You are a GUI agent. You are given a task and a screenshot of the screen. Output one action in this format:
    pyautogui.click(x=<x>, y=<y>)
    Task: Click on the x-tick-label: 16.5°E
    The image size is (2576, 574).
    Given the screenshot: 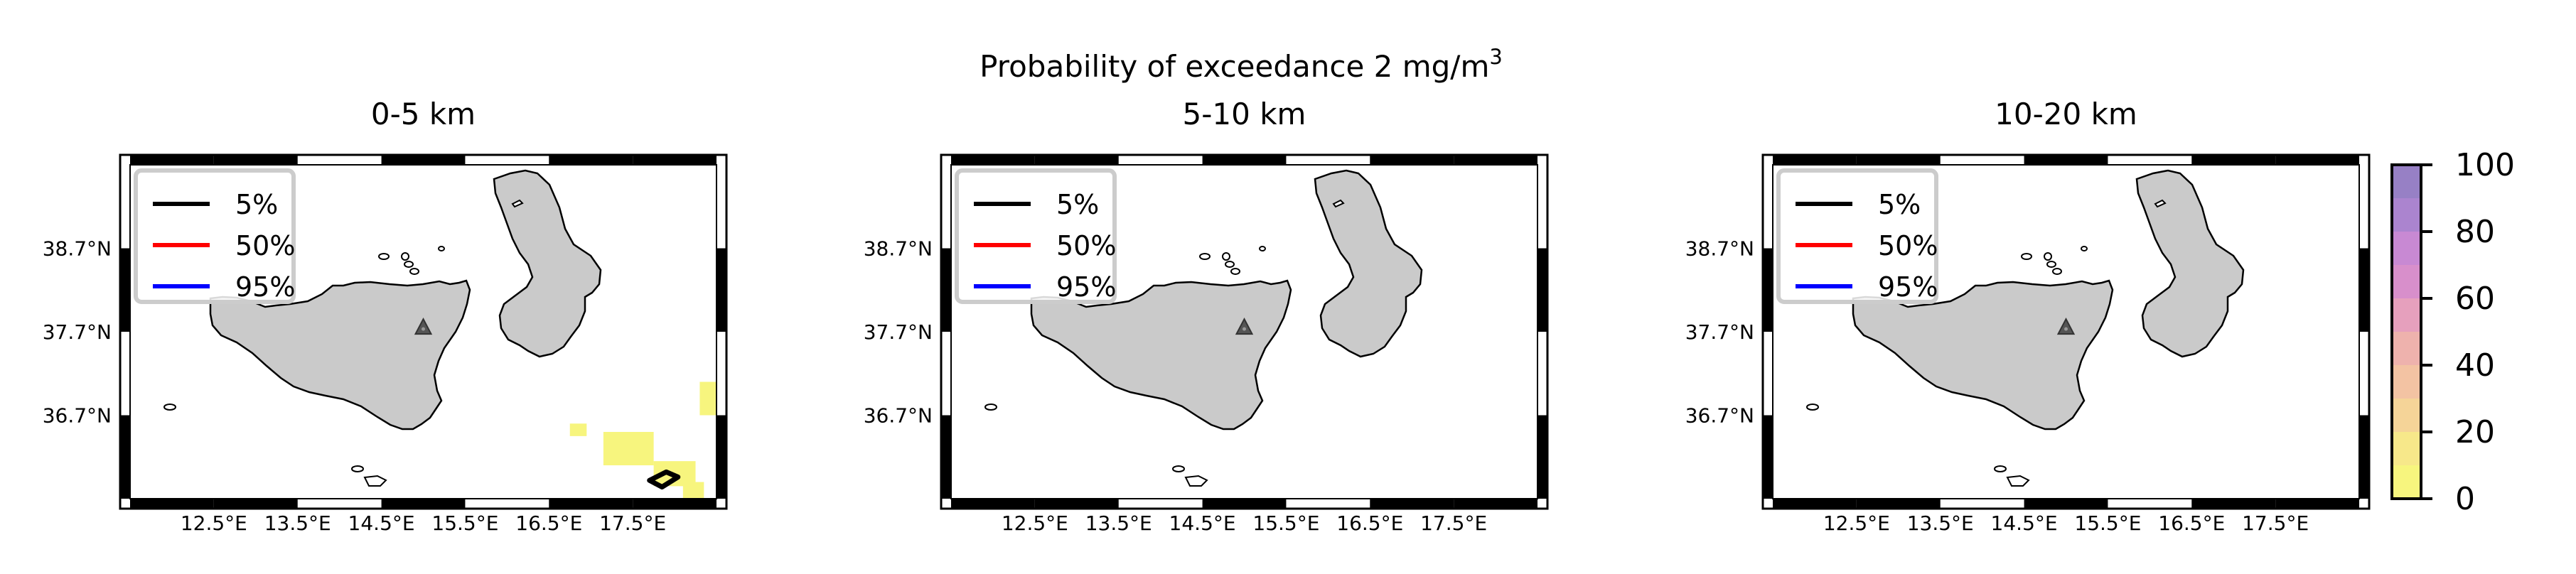 What is the action you would take?
    pyautogui.click(x=548, y=523)
    